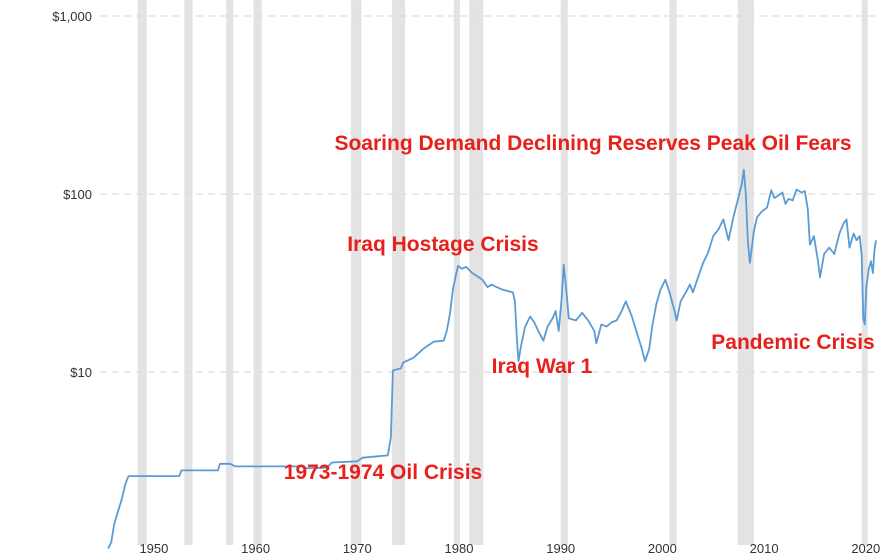  Describe the element at coordinates (81, 372) in the screenshot. I see `y-tick-label: $10` at that location.